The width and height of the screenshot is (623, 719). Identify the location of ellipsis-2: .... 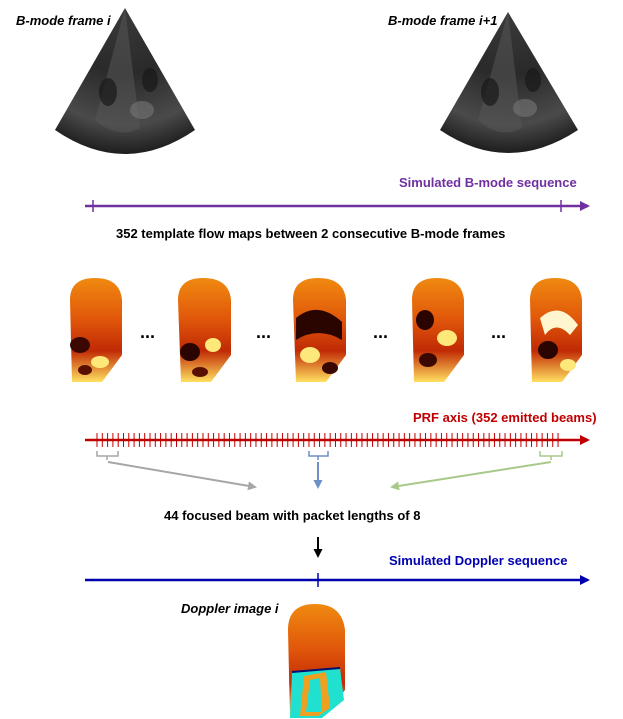
(264, 332).